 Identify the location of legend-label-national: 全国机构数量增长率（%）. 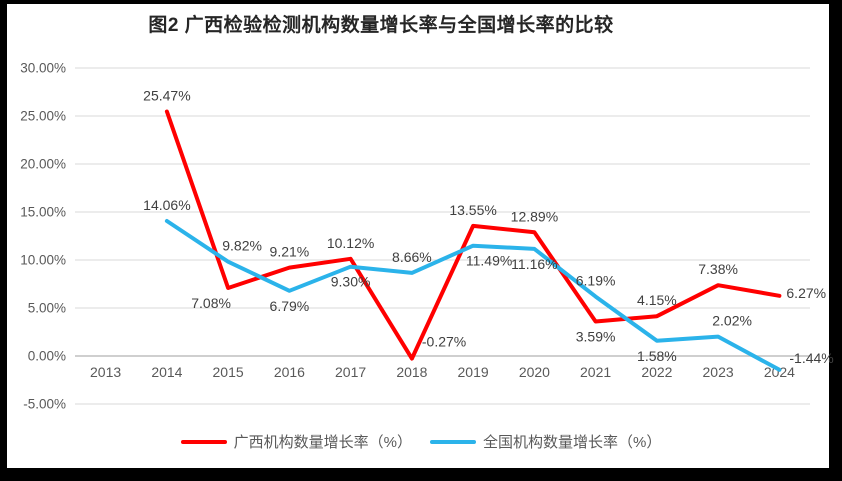
(572, 442).